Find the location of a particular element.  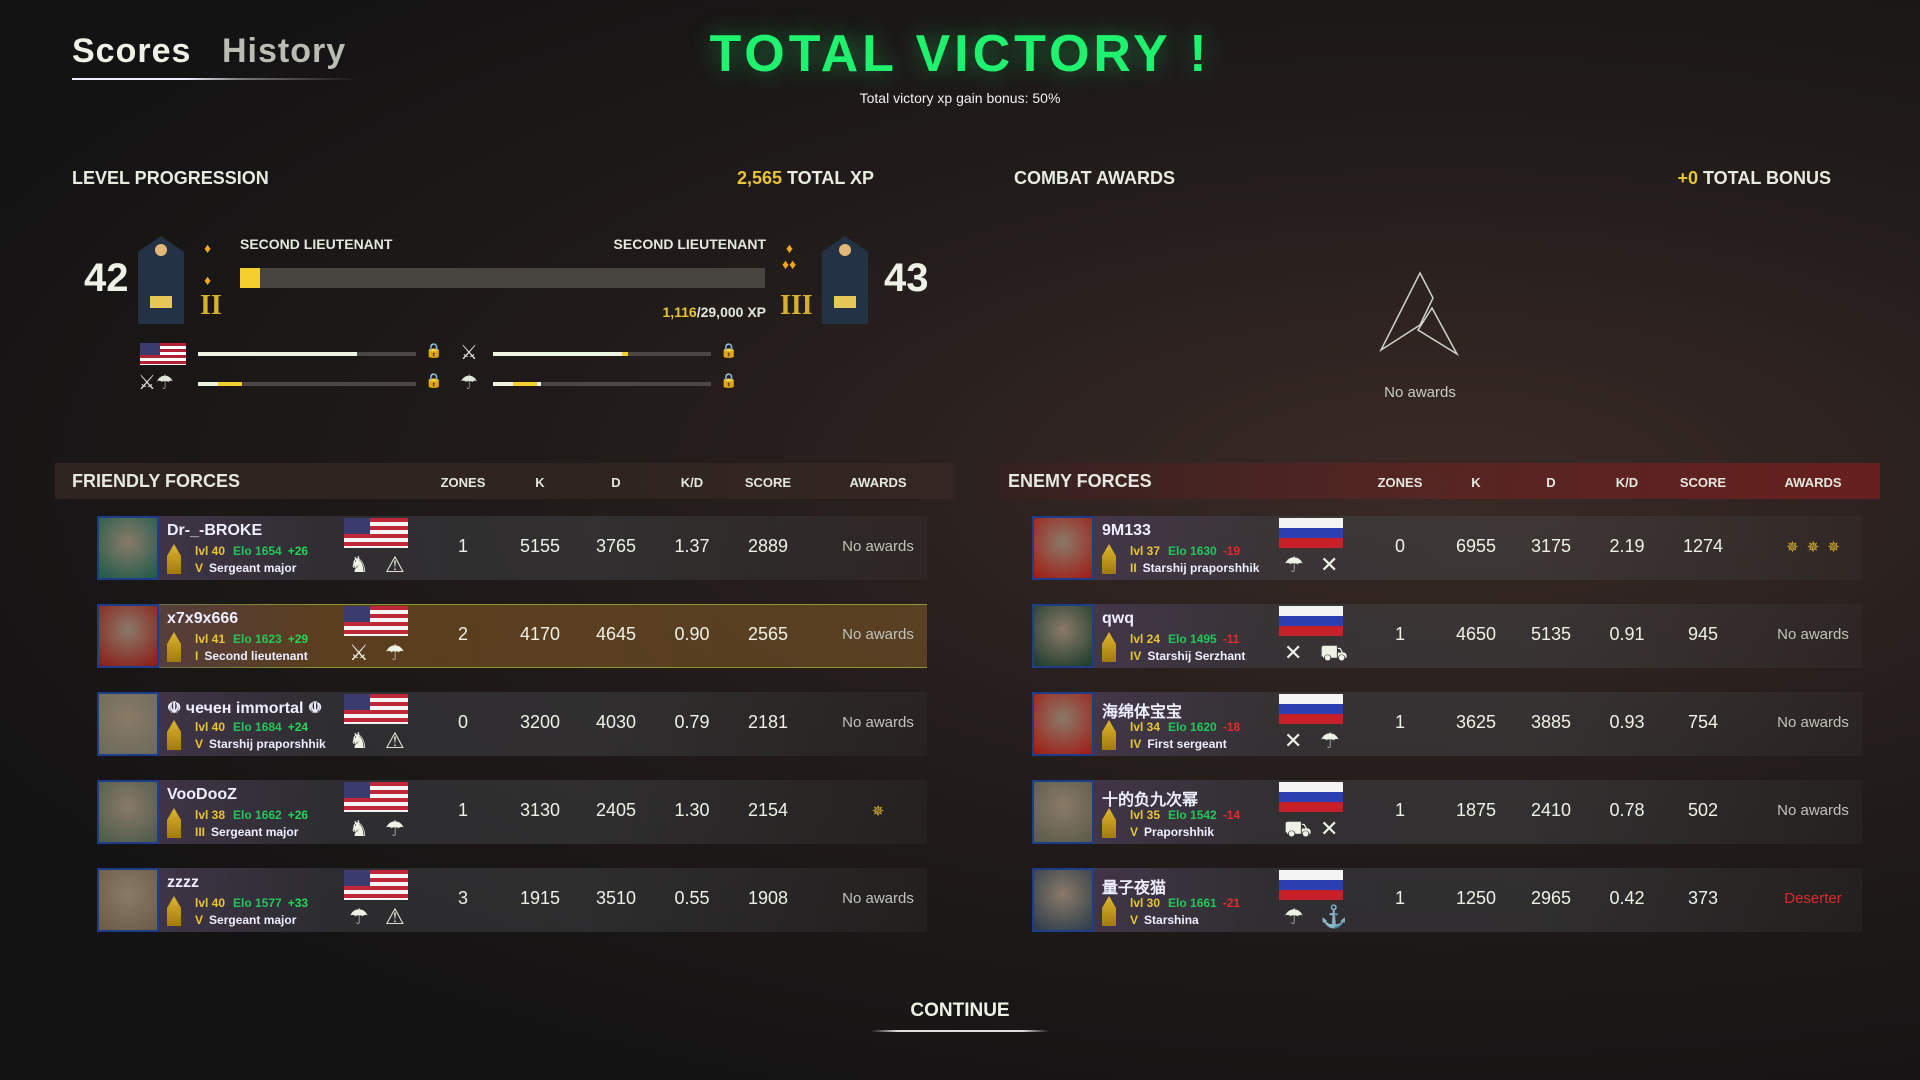

player-name: zzzz is located at coordinates (183, 882).